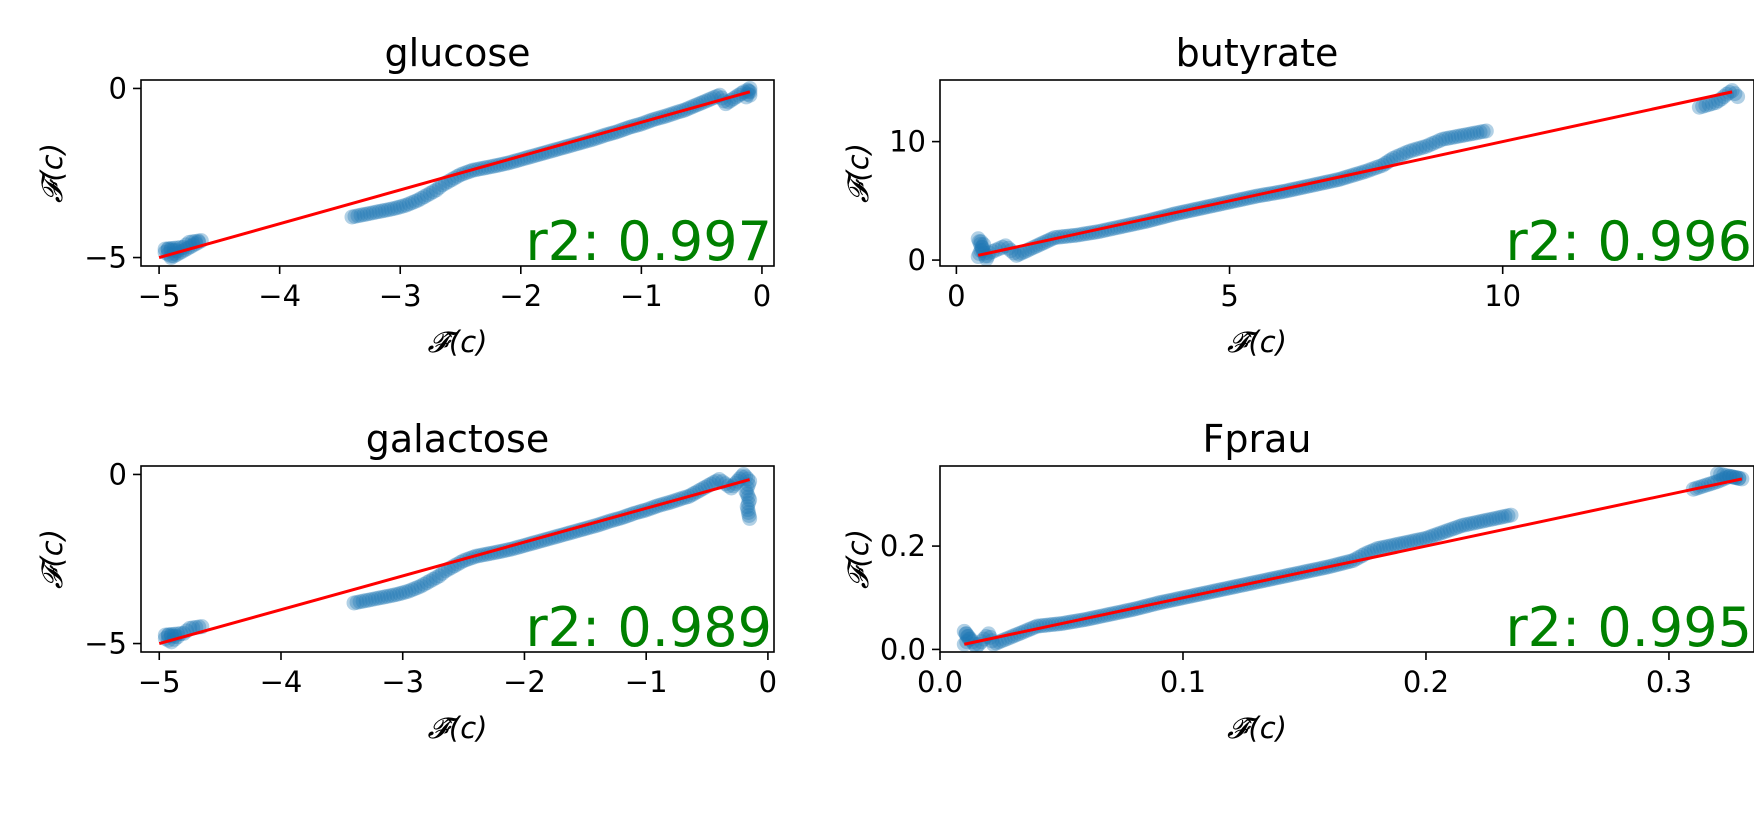 The width and height of the screenshot is (1754, 836). What do you see at coordinates (1355, 173) in the screenshot?
I see `fit-line` at bounding box center [1355, 173].